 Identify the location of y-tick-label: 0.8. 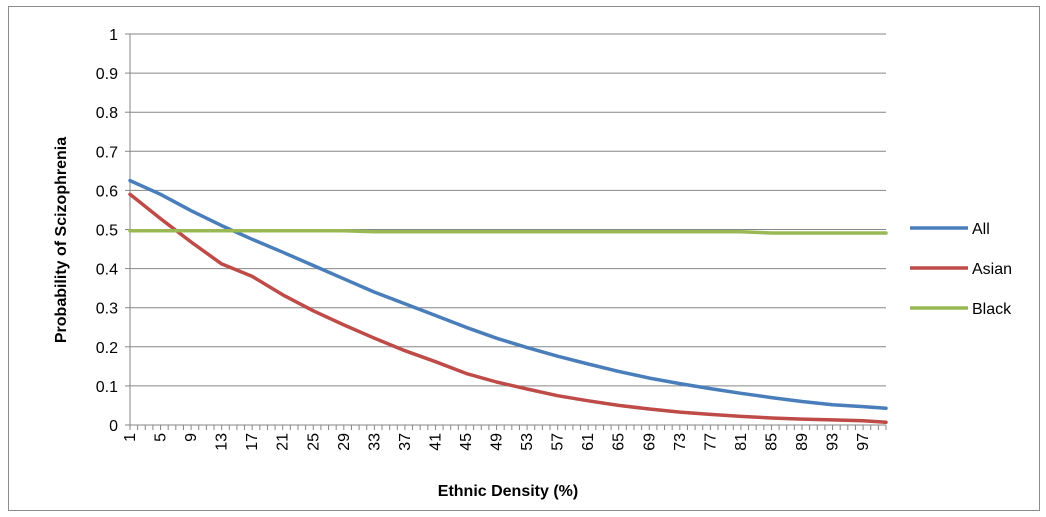
(107, 113).